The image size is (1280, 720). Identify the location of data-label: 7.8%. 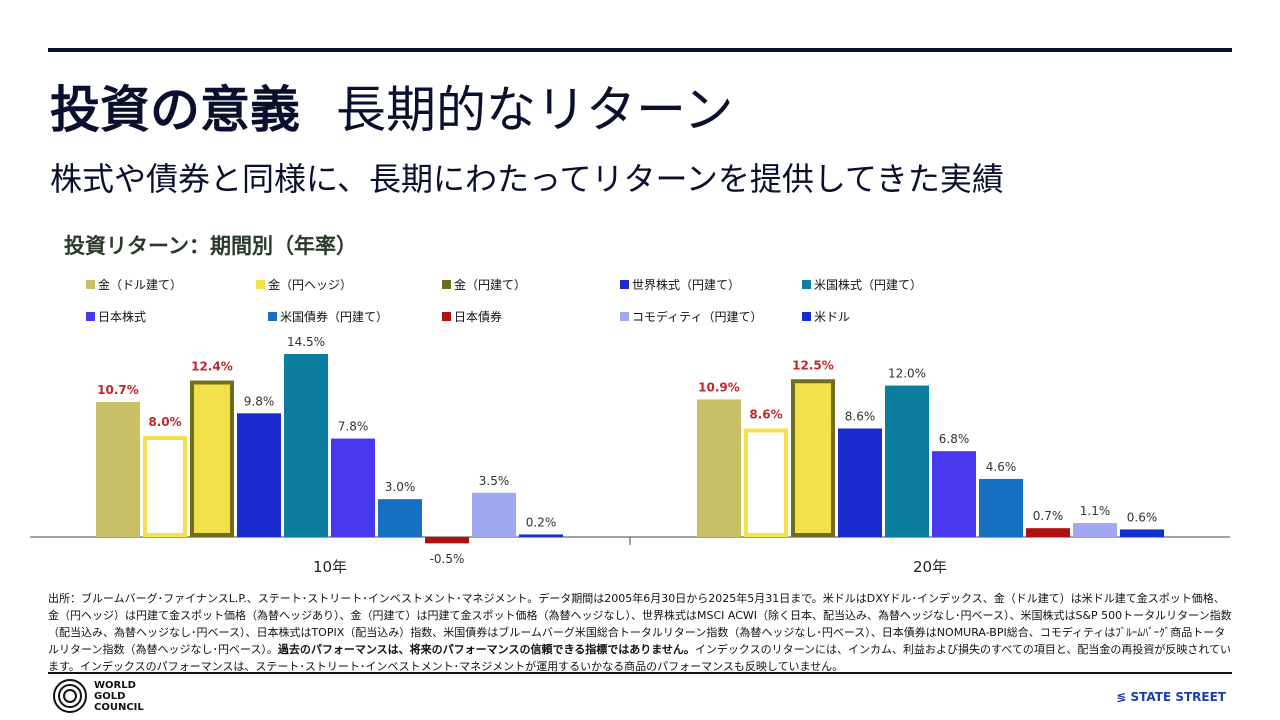
(353, 427).